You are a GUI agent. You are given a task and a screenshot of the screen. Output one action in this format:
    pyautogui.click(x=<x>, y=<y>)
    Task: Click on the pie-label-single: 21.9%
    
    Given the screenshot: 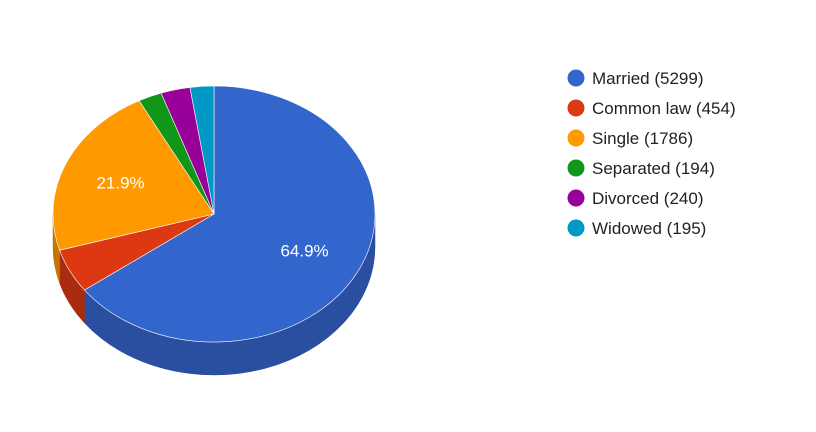 What is the action you would take?
    pyautogui.click(x=120, y=183)
    